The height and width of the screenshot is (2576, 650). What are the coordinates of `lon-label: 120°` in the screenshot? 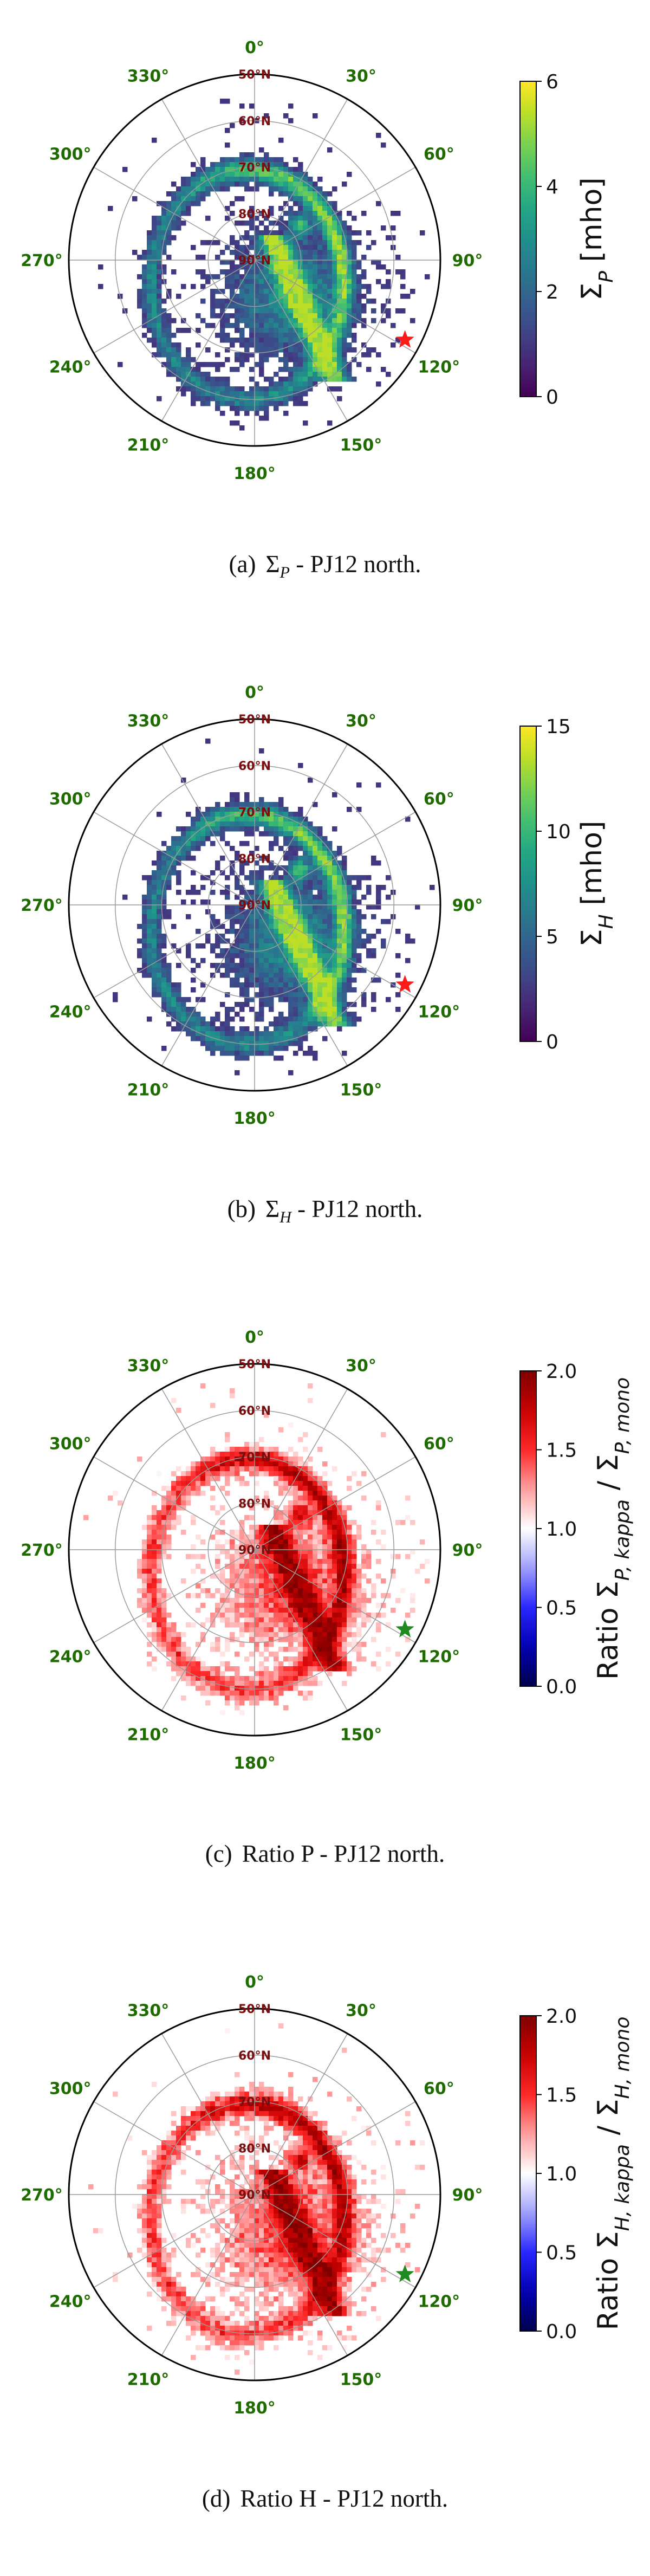 It's located at (439, 367).